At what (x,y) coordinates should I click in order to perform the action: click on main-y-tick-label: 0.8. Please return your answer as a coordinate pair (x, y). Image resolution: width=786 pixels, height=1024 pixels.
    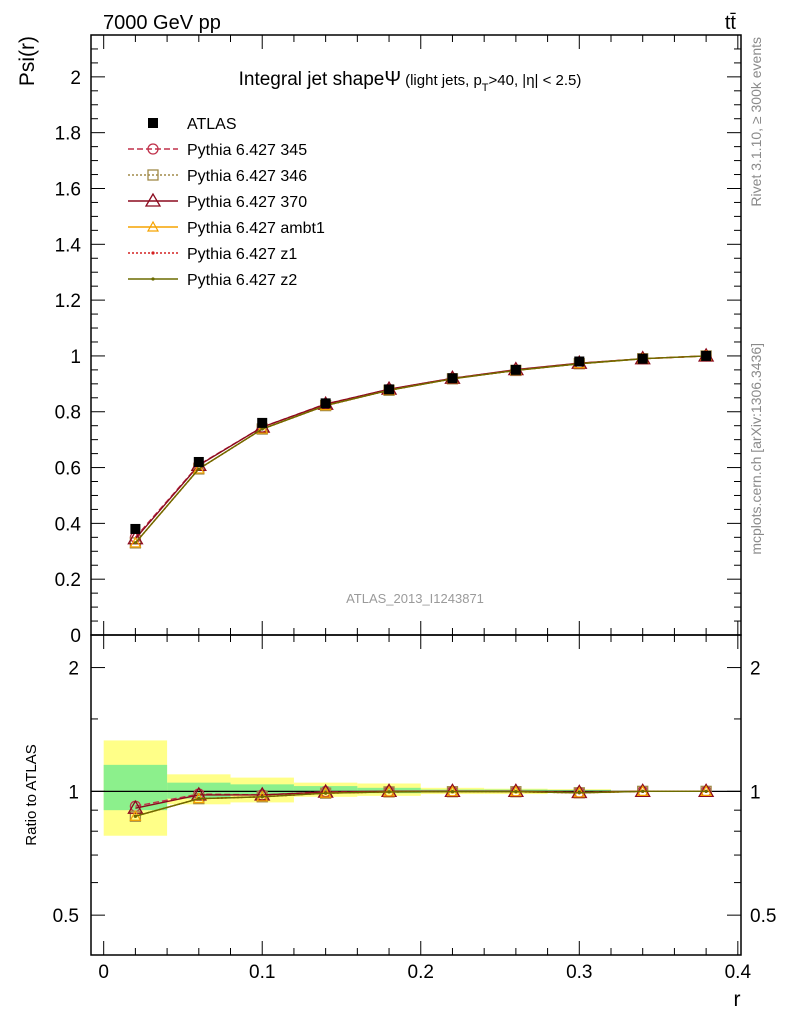
    Looking at the image, I should click on (68, 413).